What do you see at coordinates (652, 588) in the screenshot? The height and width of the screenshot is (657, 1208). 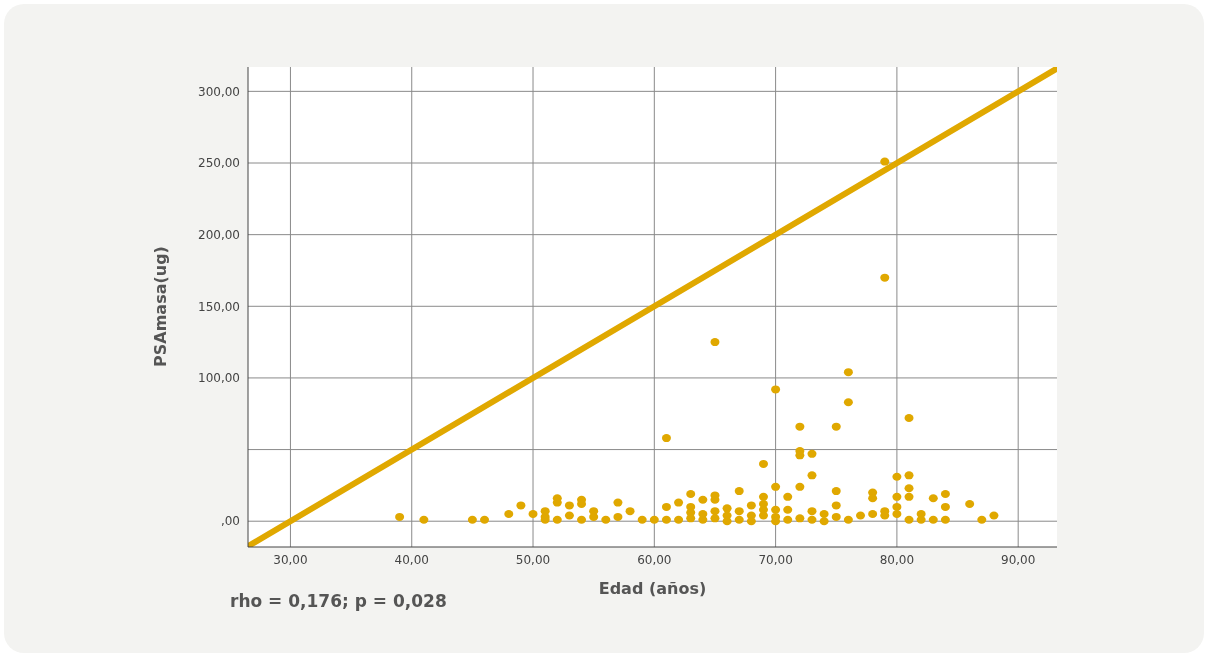 I see `x-axis-title: Edad (años)` at bounding box center [652, 588].